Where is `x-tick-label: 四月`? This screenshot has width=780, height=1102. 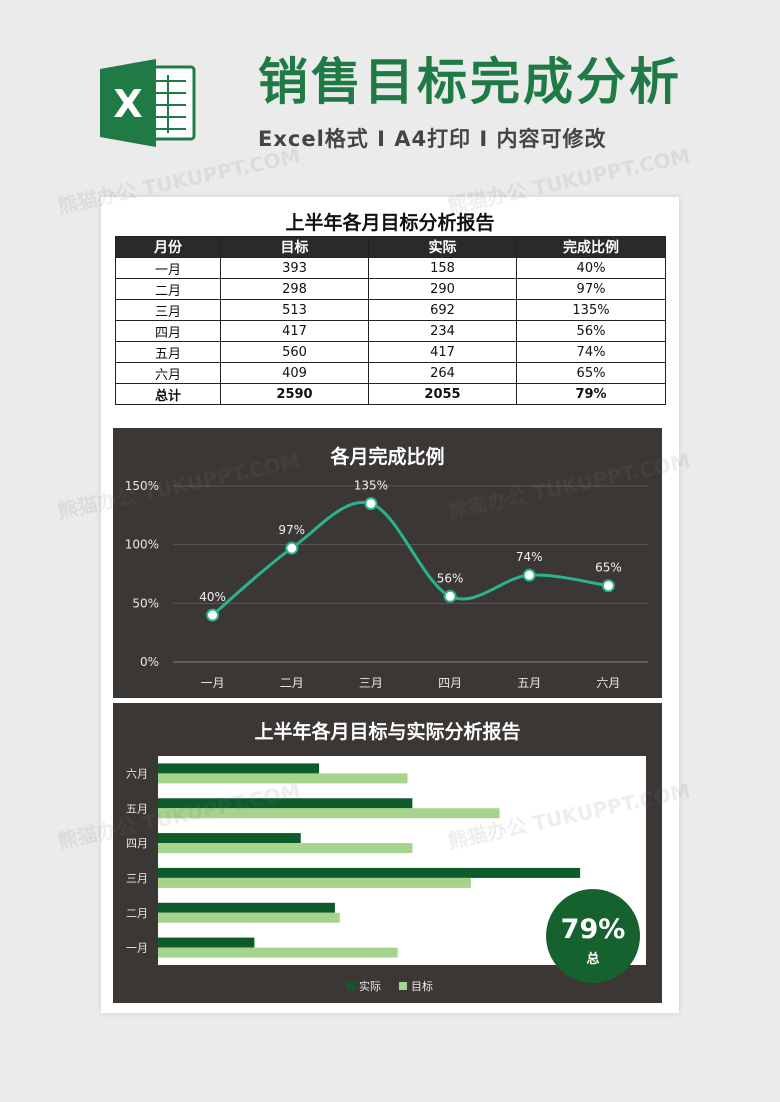 x-tick-label: 四月 is located at coordinates (450, 683).